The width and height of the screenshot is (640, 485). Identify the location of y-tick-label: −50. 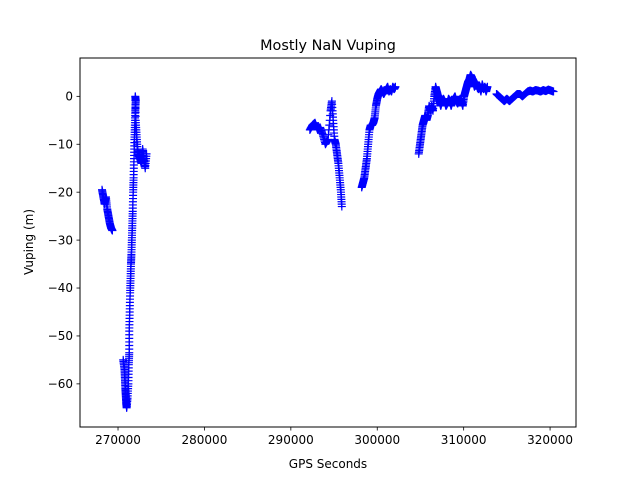
(60, 336).